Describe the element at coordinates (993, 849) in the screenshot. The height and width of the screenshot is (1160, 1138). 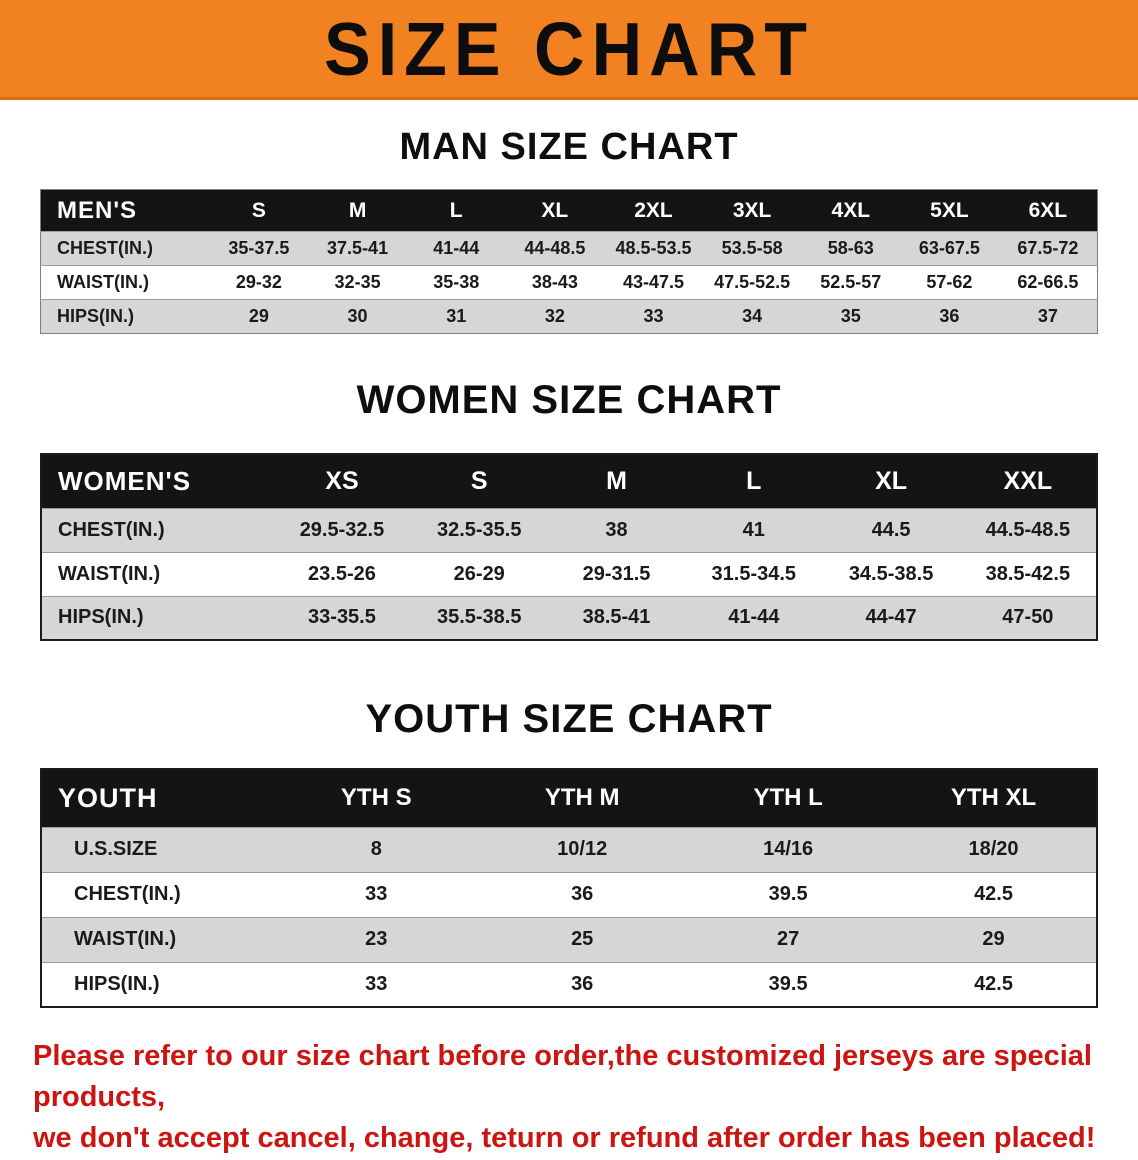
I see `youth-value-cell: 18/20` at that location.